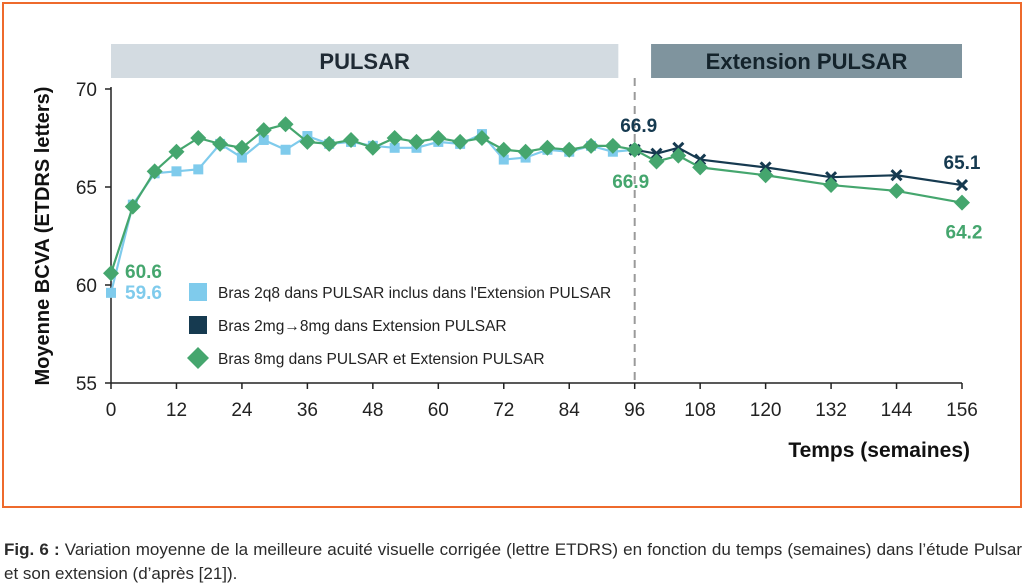 This screenshot has height=588, width=1024. Describe the element at coordinates (897, 410) in the screenshot. I see `x-tick-label-144: 144` at that location.